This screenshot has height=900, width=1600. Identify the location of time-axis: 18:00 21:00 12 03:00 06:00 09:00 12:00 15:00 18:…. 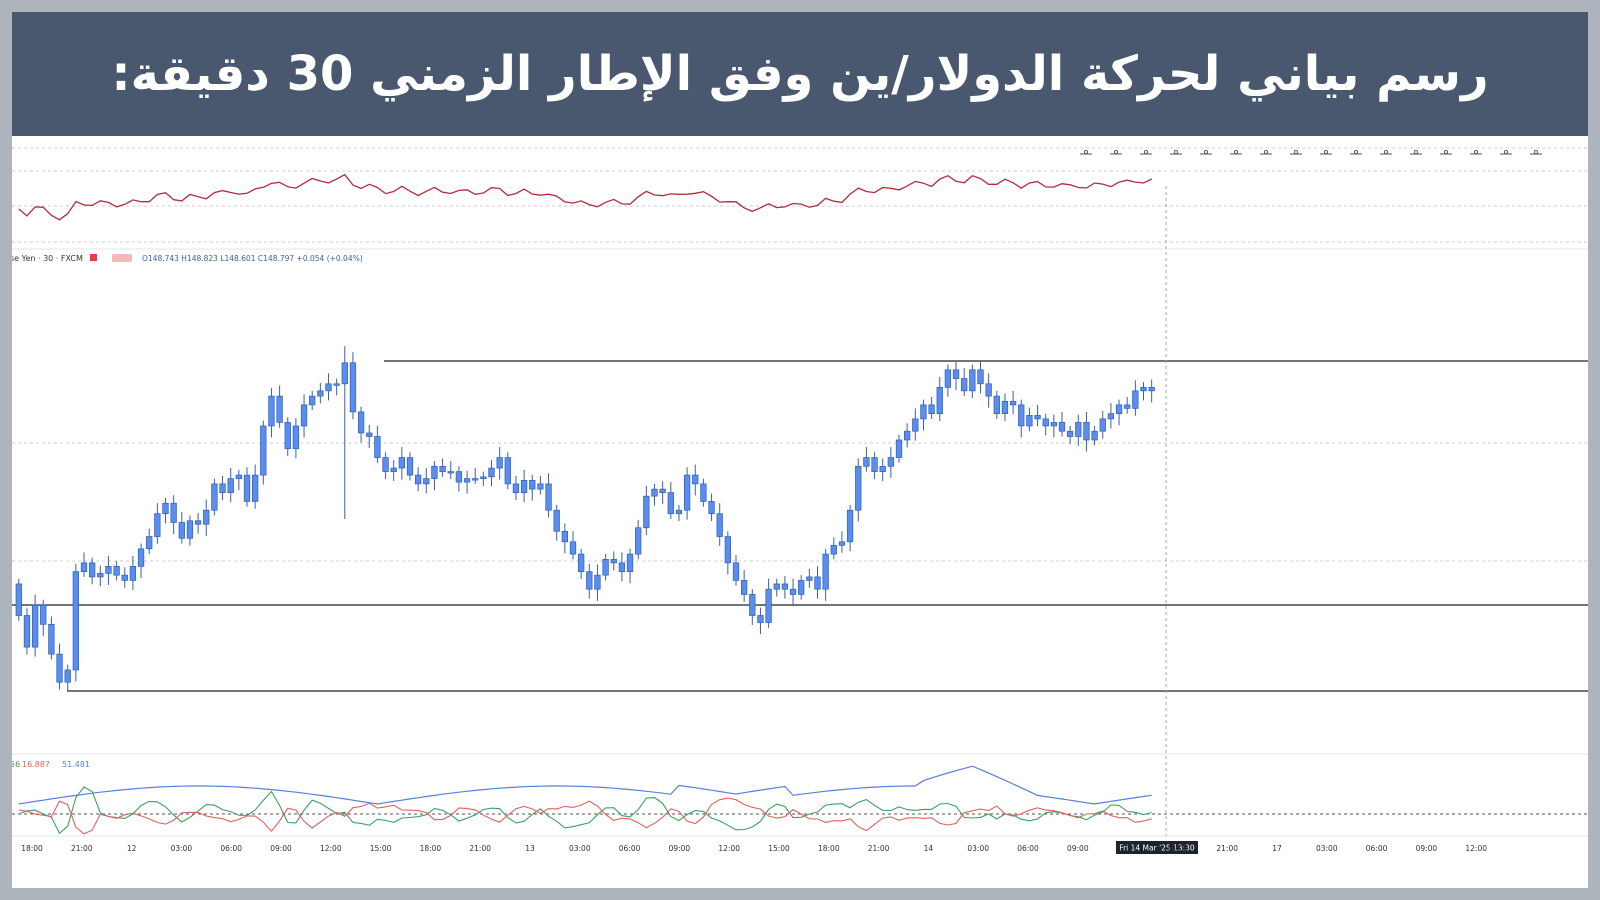
(800, 844).